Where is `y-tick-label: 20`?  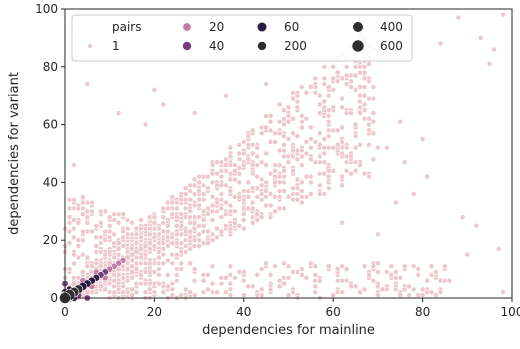
y-tick-label: 20 is located at coordinates (50, 240).